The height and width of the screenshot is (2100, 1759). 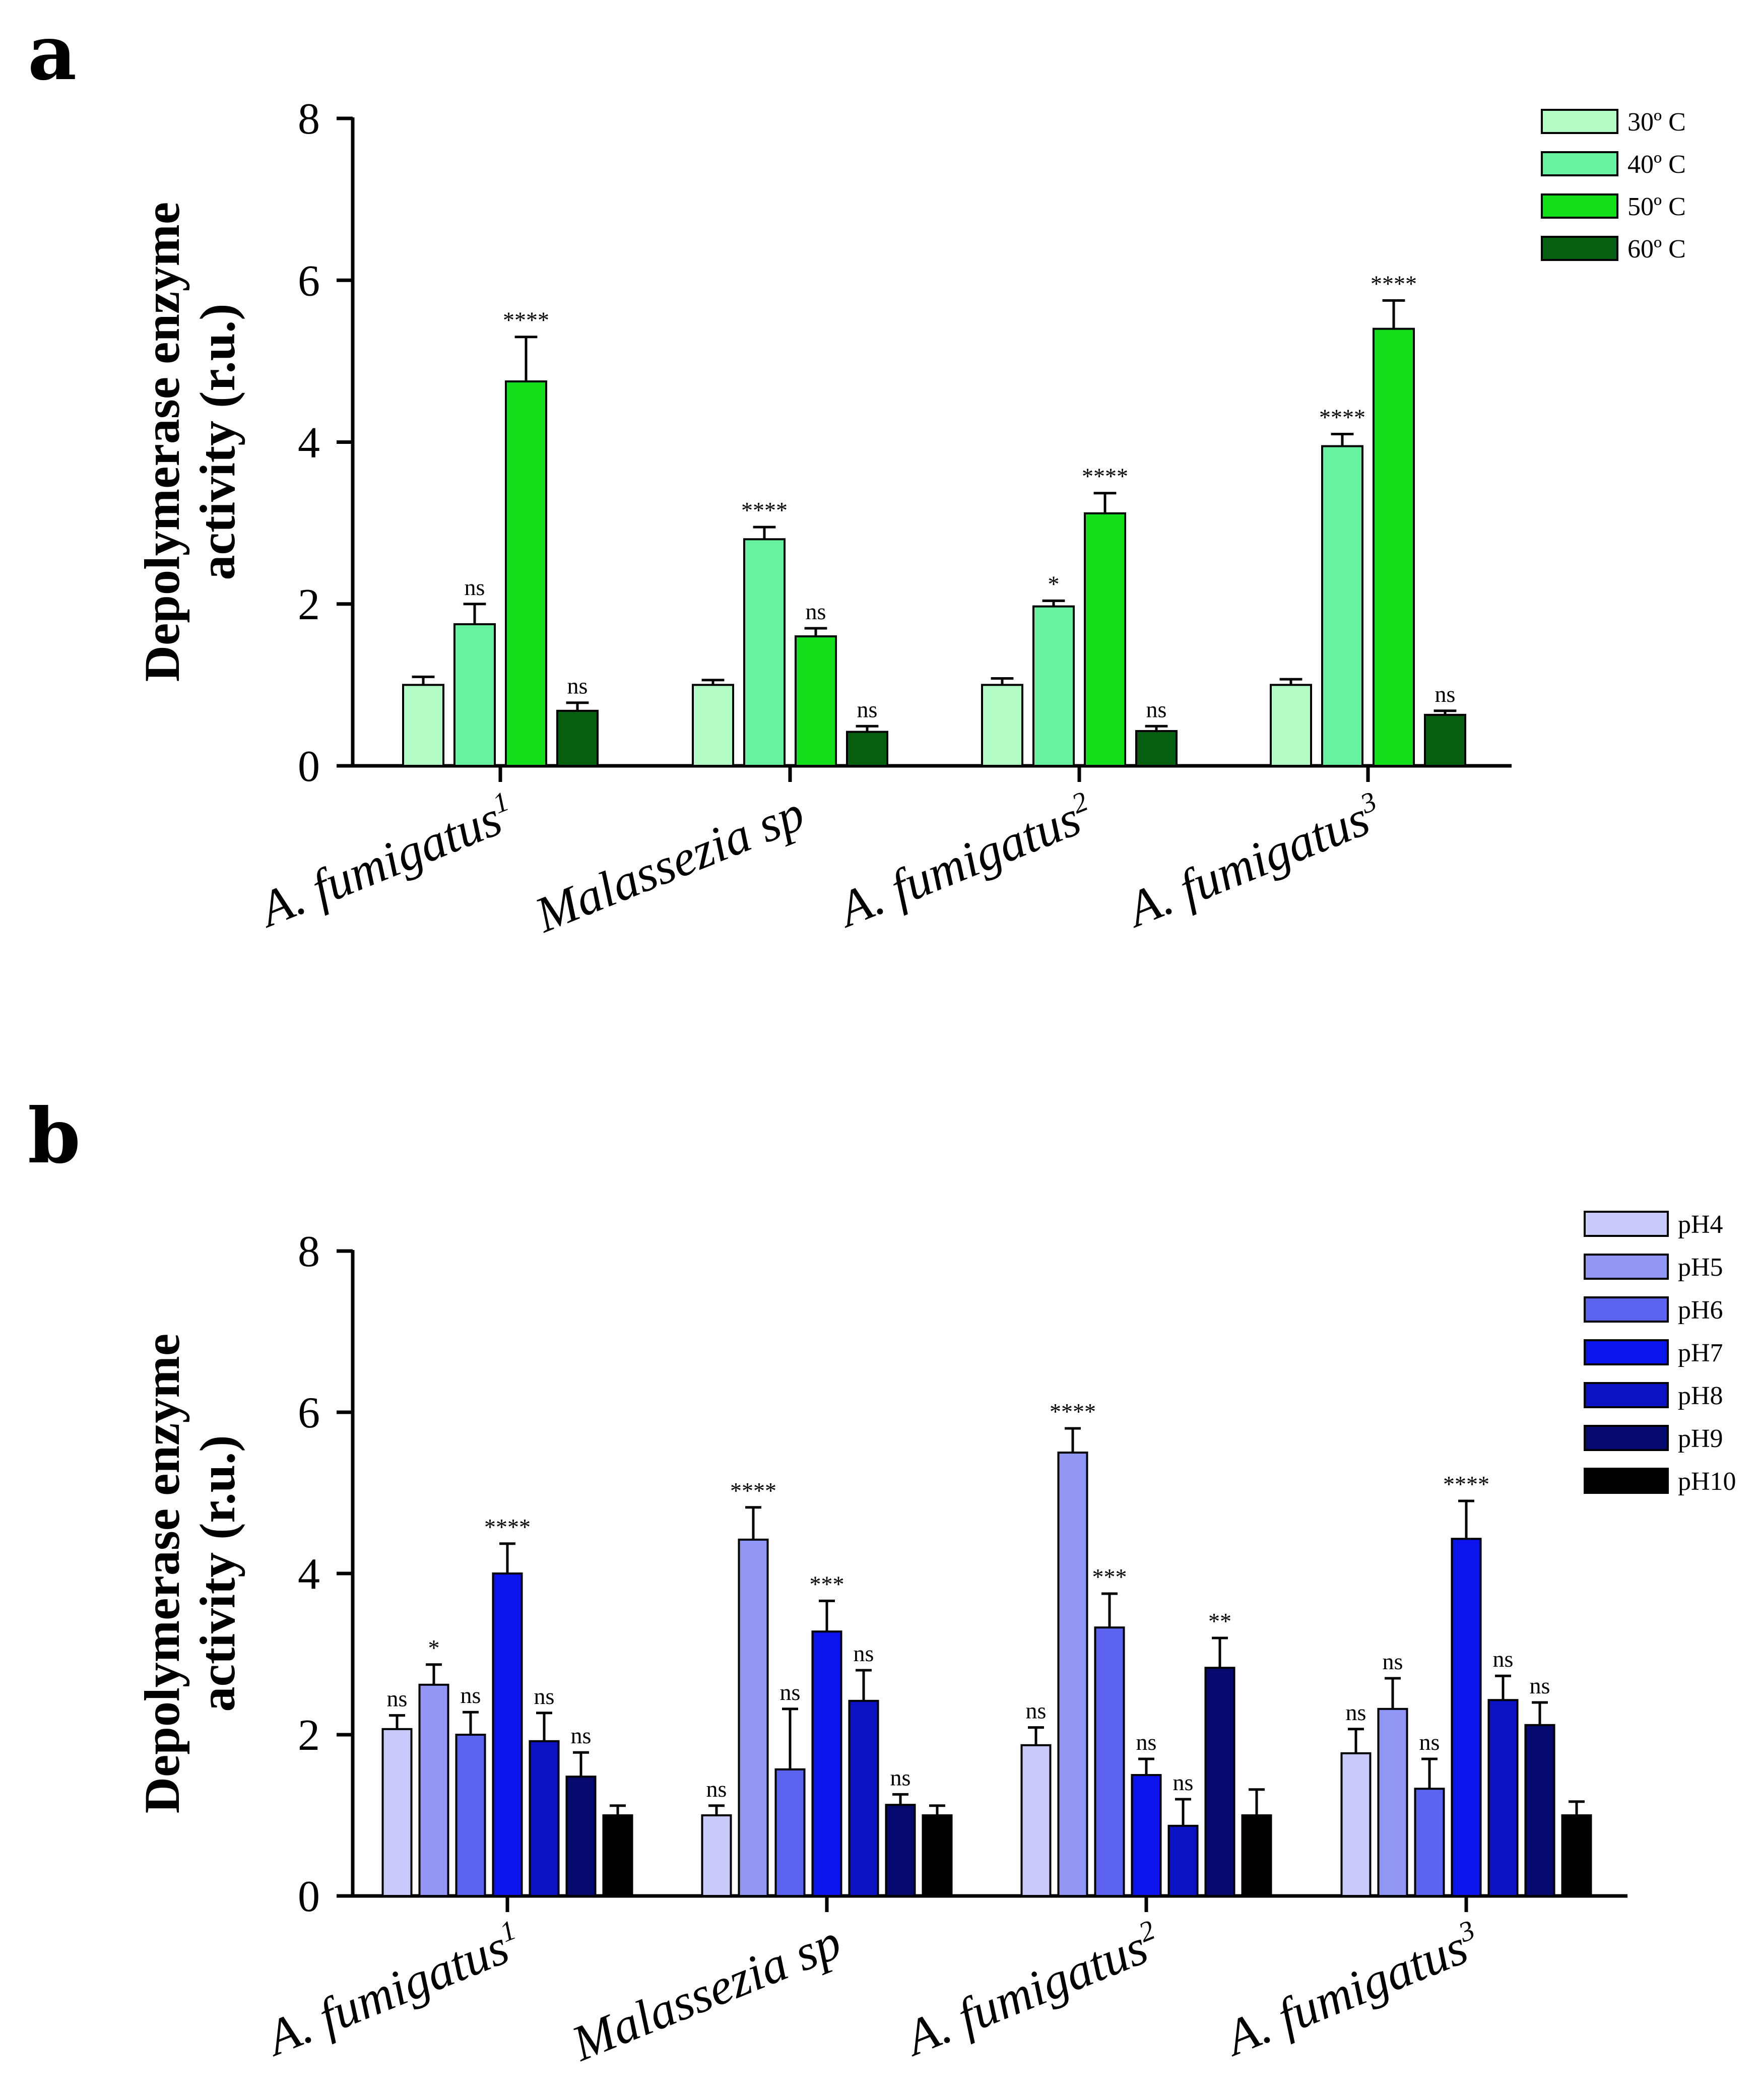 I want to click on legend-label: 40º C, so click(x=1656, y=164).